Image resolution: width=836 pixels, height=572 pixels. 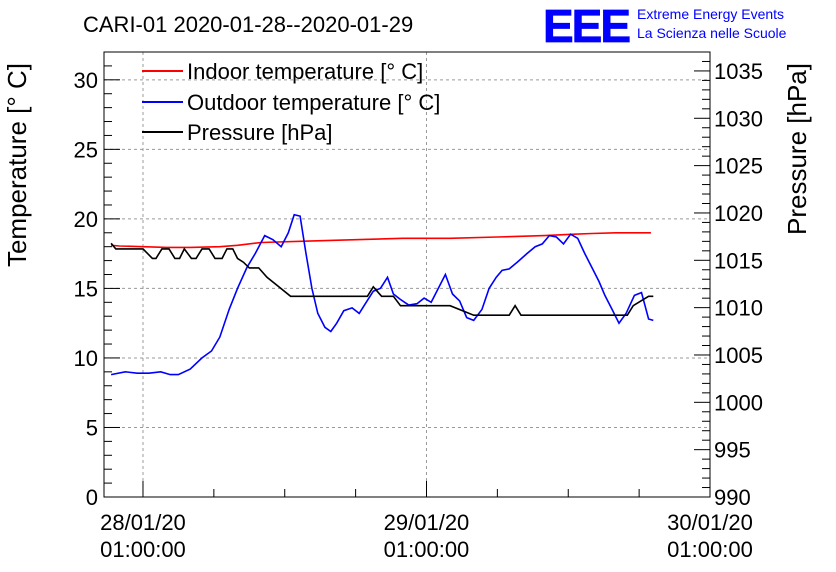 I want to click on left-axis-title: Temperature [° C], so click(x=17, y=165).